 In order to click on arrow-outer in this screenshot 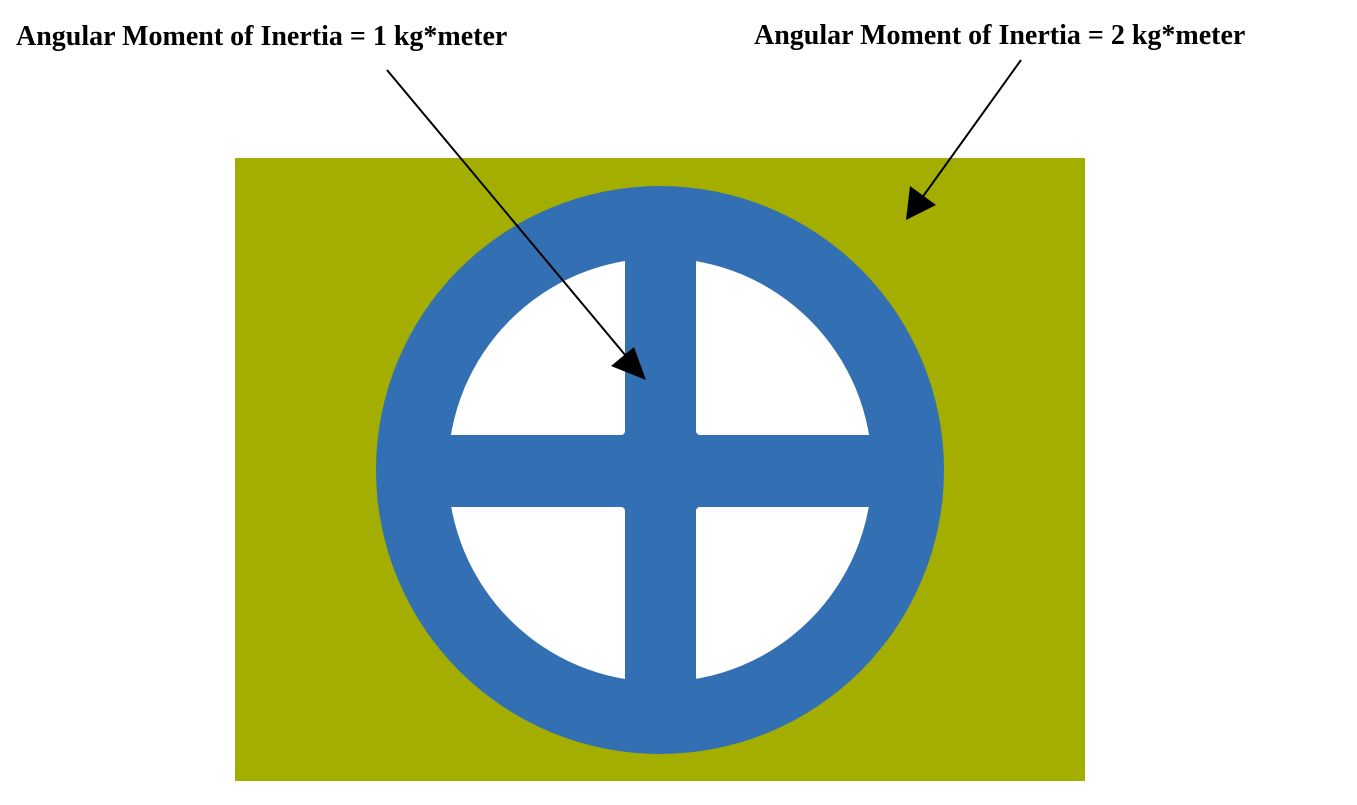, I will do `click(964, 139)`.